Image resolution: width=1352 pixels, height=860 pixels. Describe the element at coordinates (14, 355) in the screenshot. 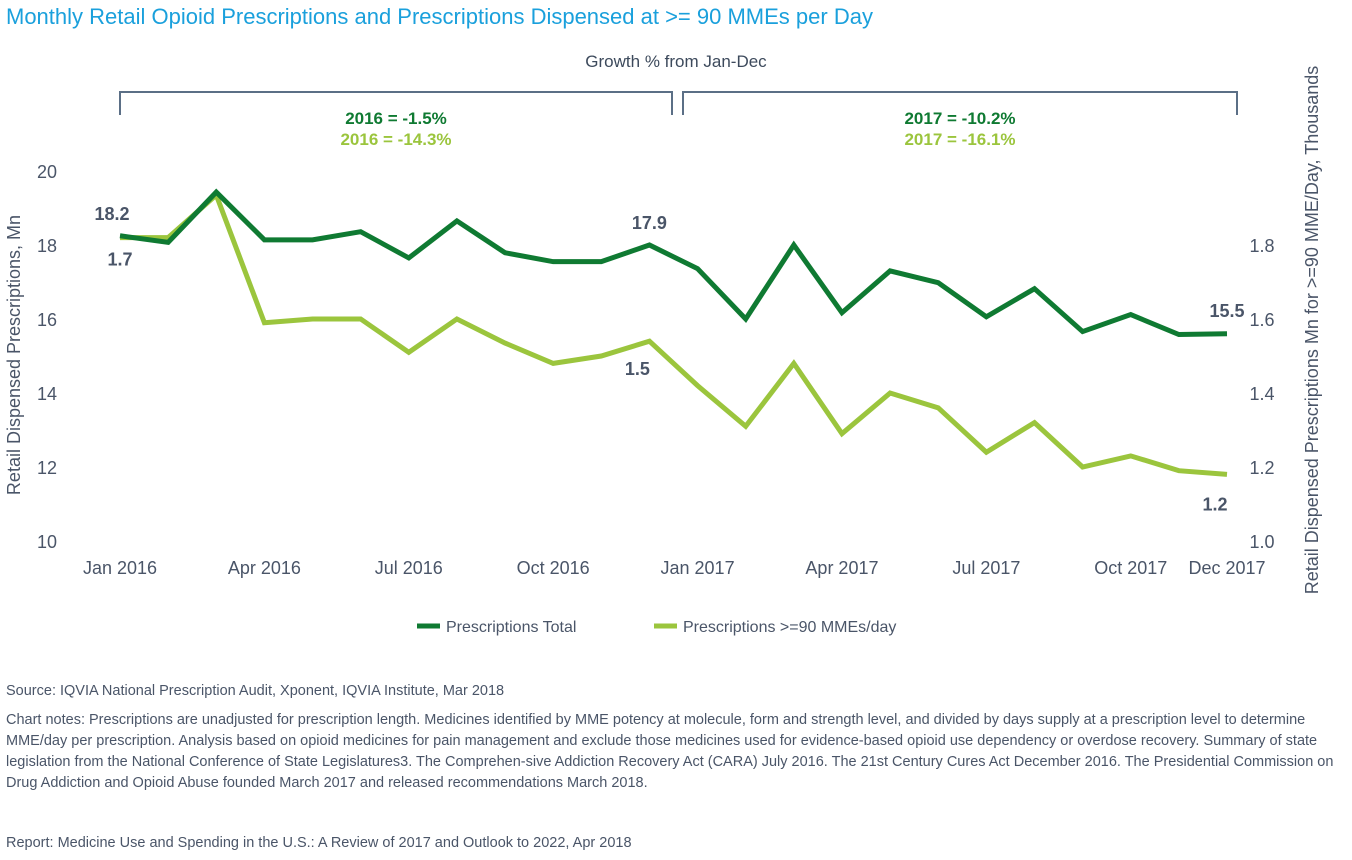

I see `y-axis-label: Retail Dispensed Prescriptions, Mn` at that location.